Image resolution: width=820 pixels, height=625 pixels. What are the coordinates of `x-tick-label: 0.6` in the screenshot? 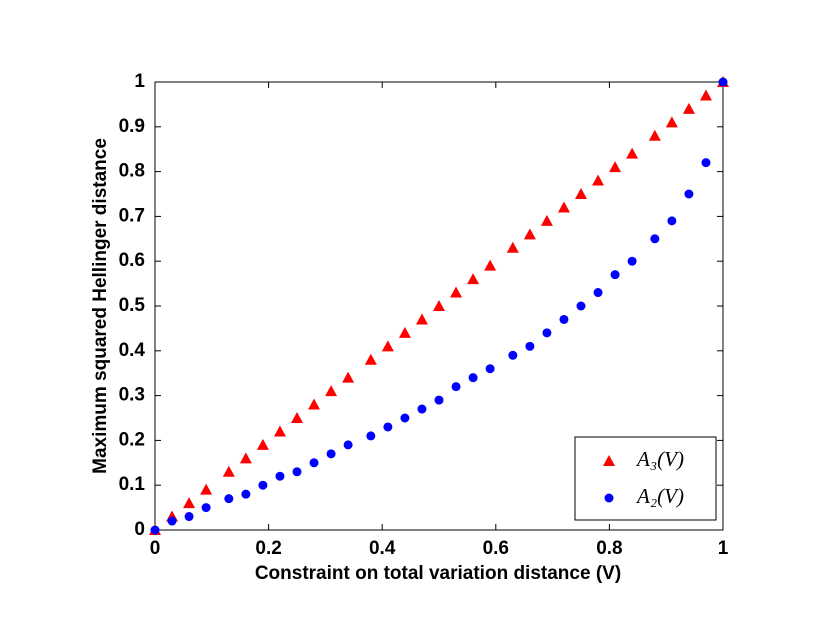 It's located at (496, 548).